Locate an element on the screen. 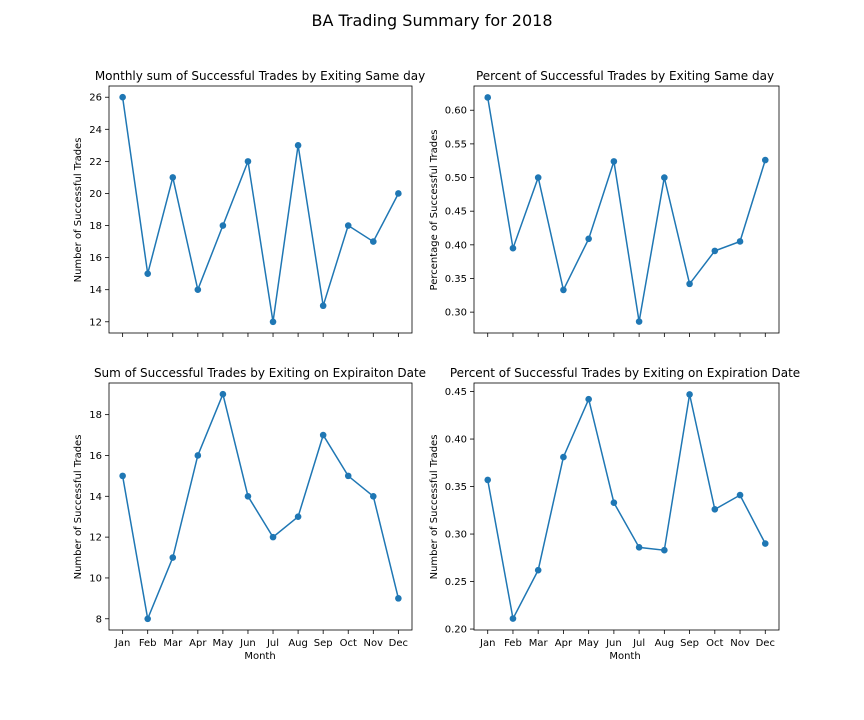 The height and width of the screenshot is (720, 864). x-tick-label: Jul is located at coordinates (638, 643).